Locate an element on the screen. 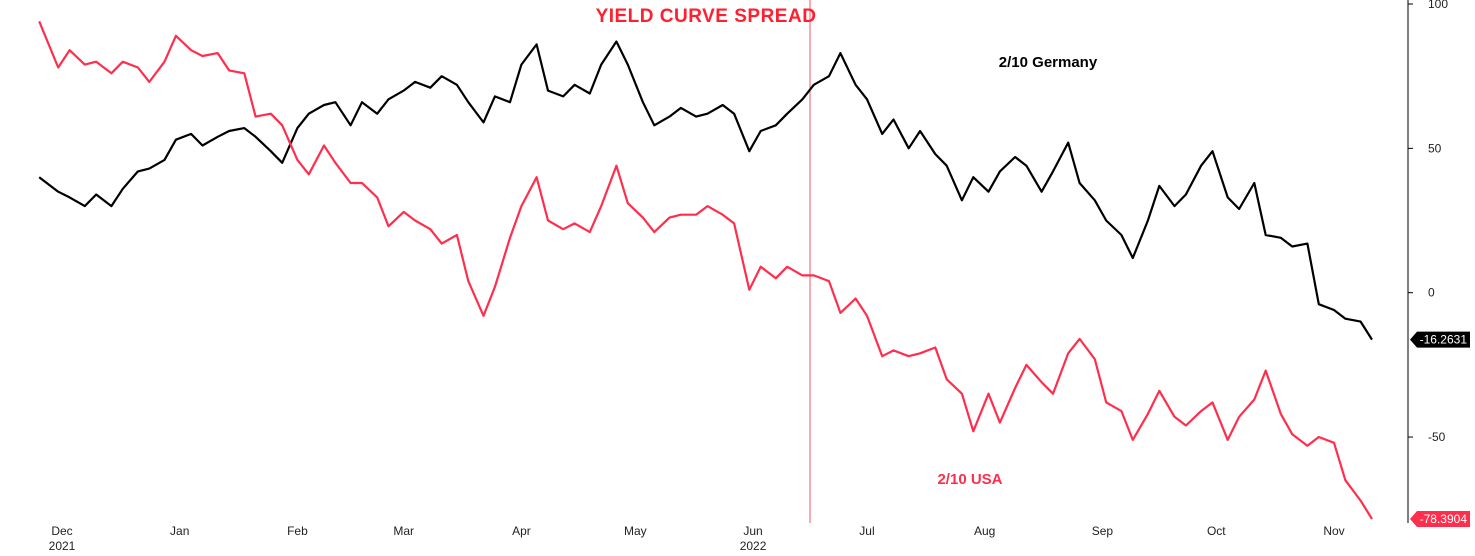  germany-series-label: 2/10 Germany is located at coordinates (1048, 62).